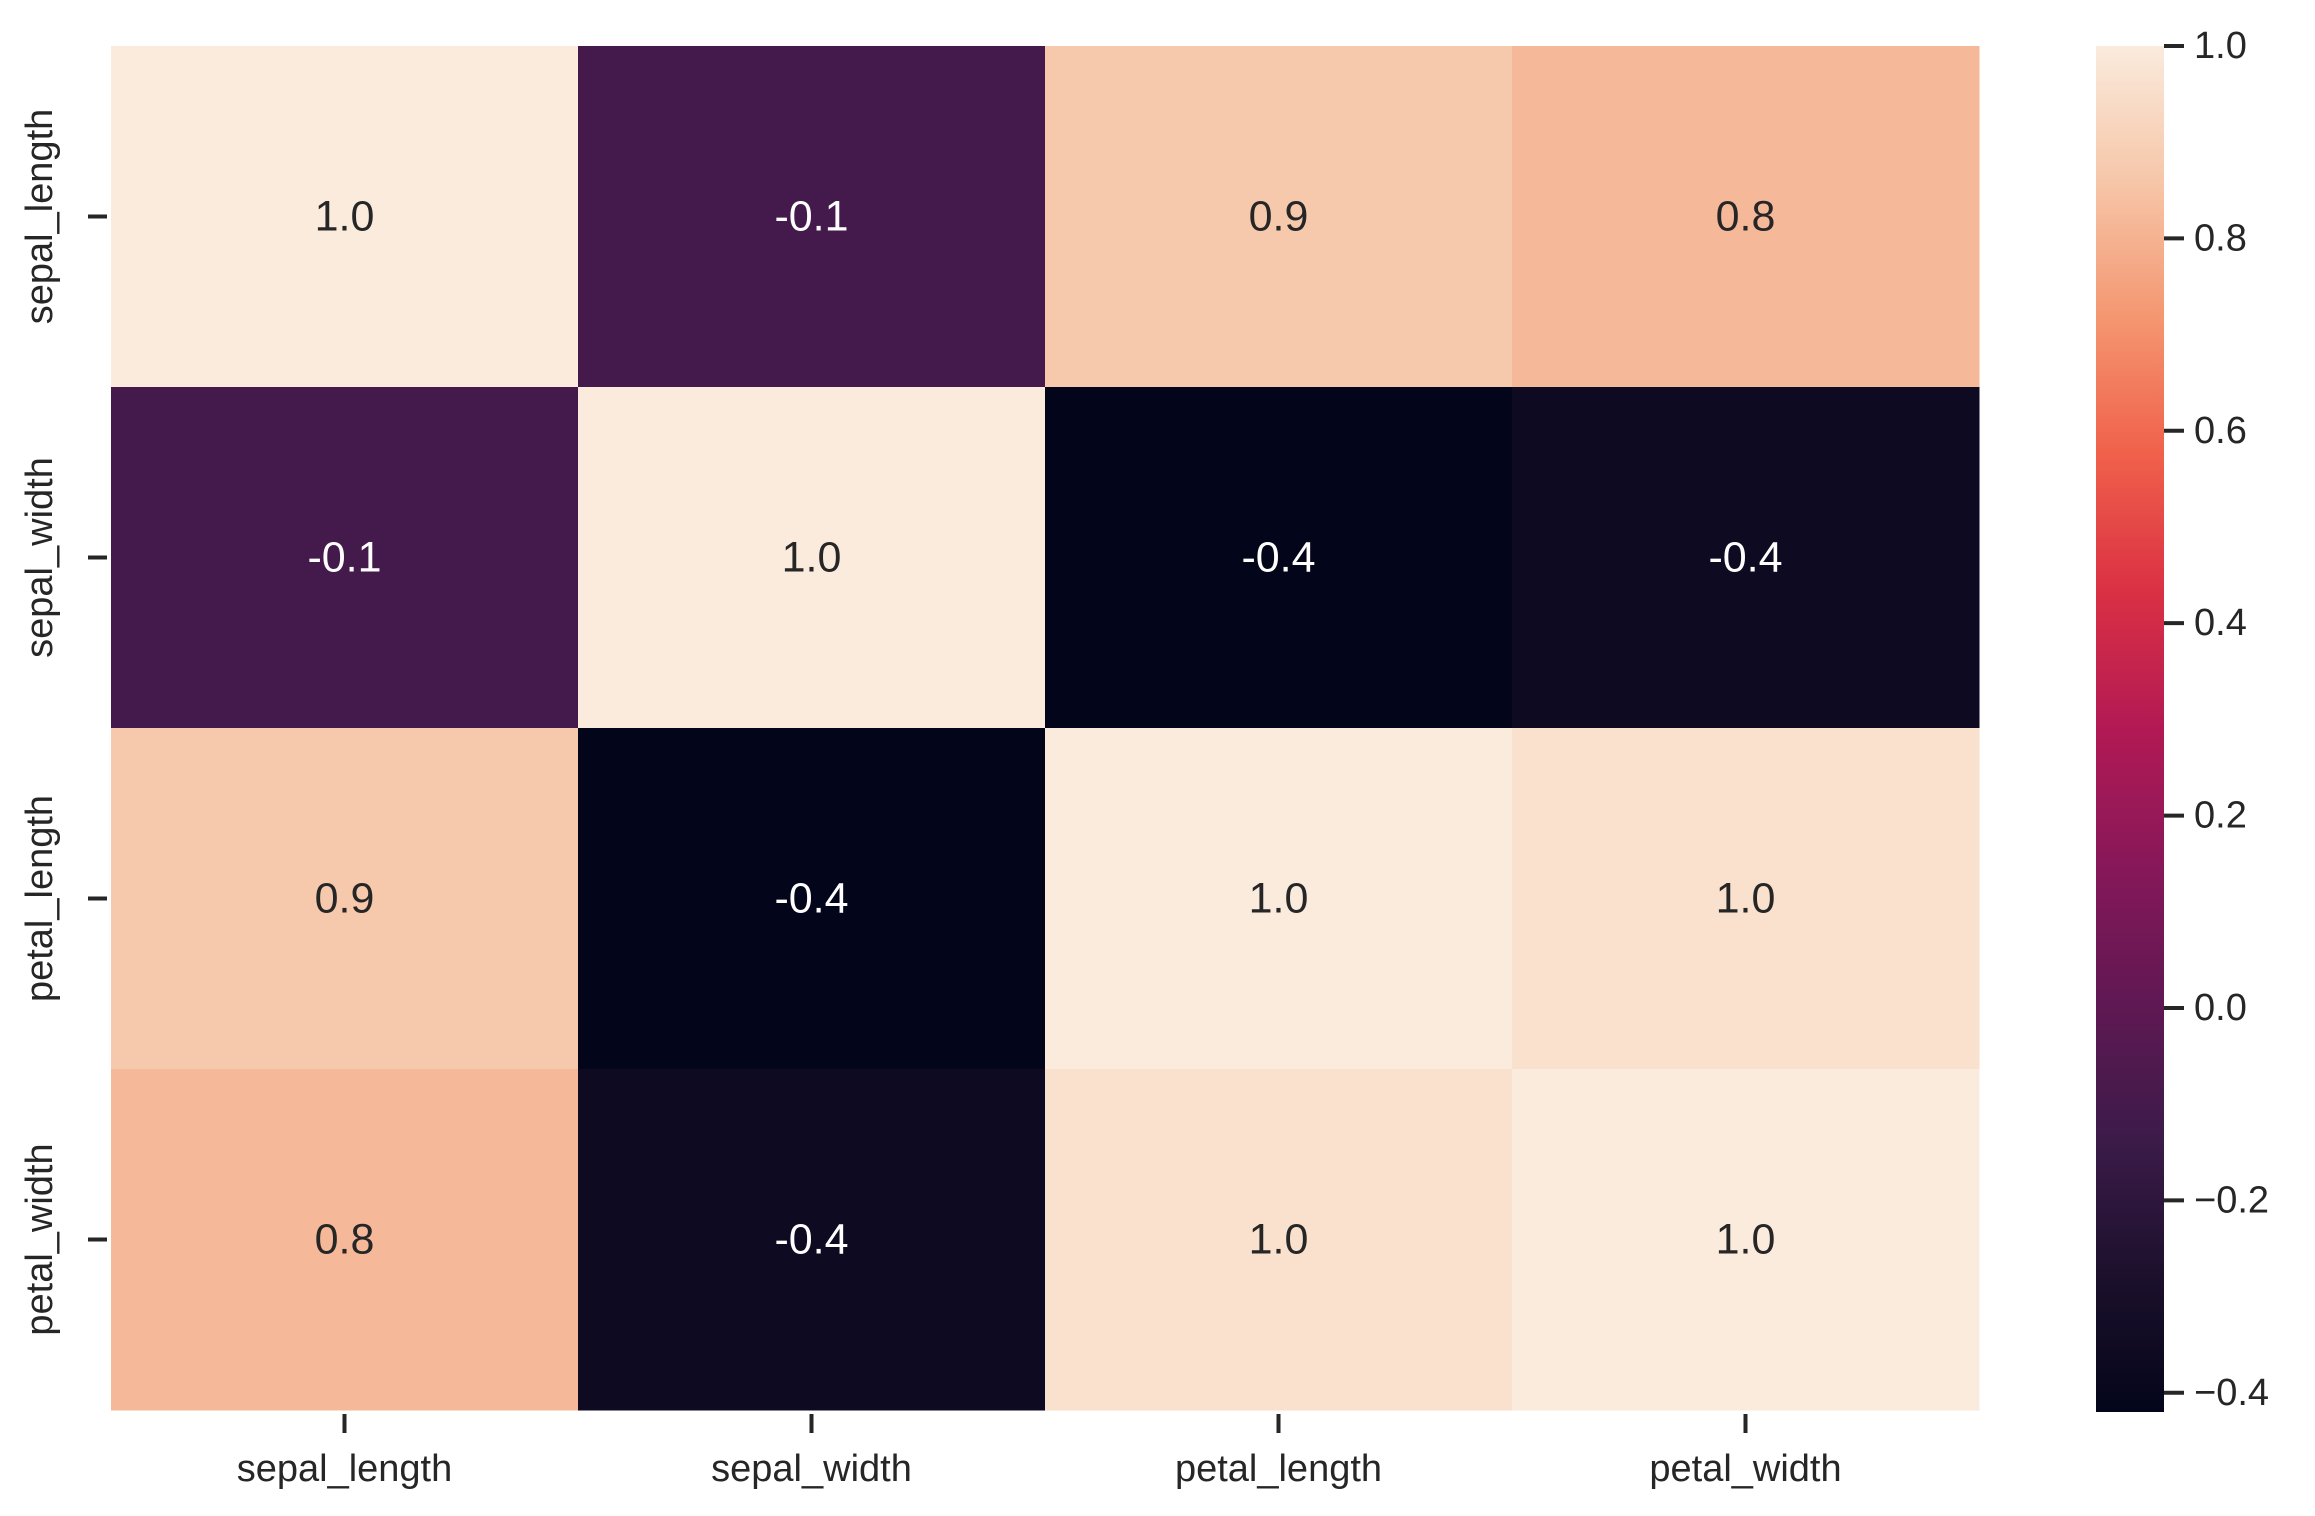 Image resolution: width=2315 pixels, height=1516 pixels. What do you see at coordinates (2220, 238) in the screenshot?
I see `colorbar-tick-label: 0.8` at bounding box center [2220, 238].